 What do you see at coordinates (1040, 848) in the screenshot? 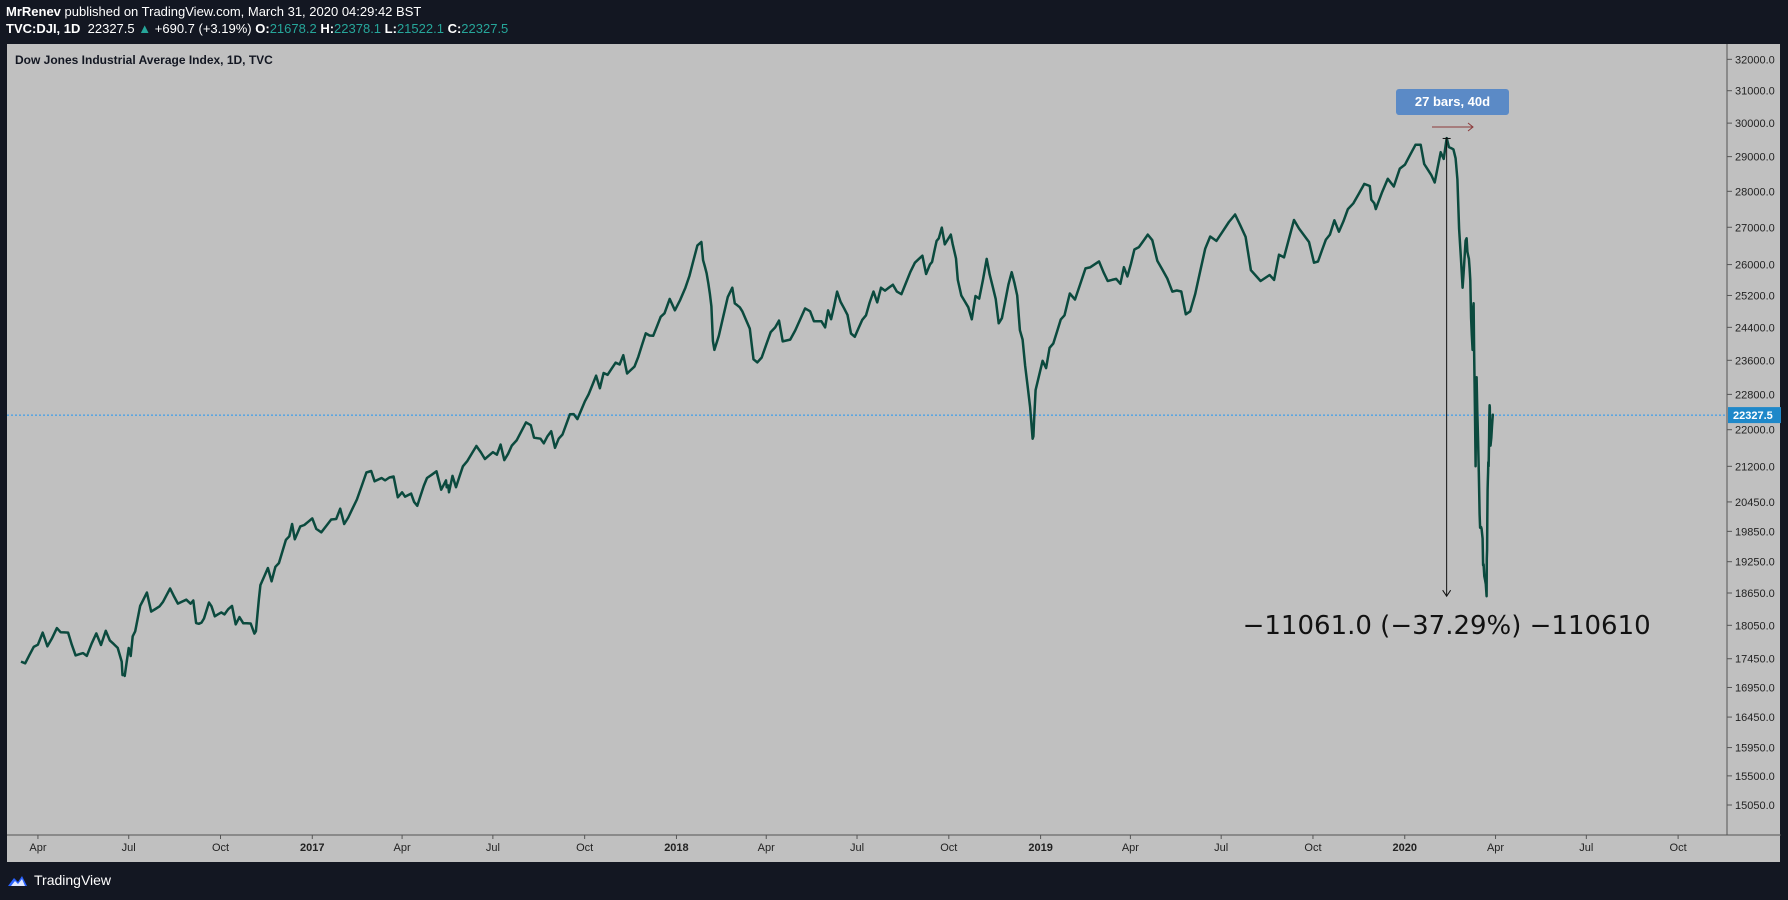
I see `x-tick-label: 2019` at bounding box center [1040, 848].